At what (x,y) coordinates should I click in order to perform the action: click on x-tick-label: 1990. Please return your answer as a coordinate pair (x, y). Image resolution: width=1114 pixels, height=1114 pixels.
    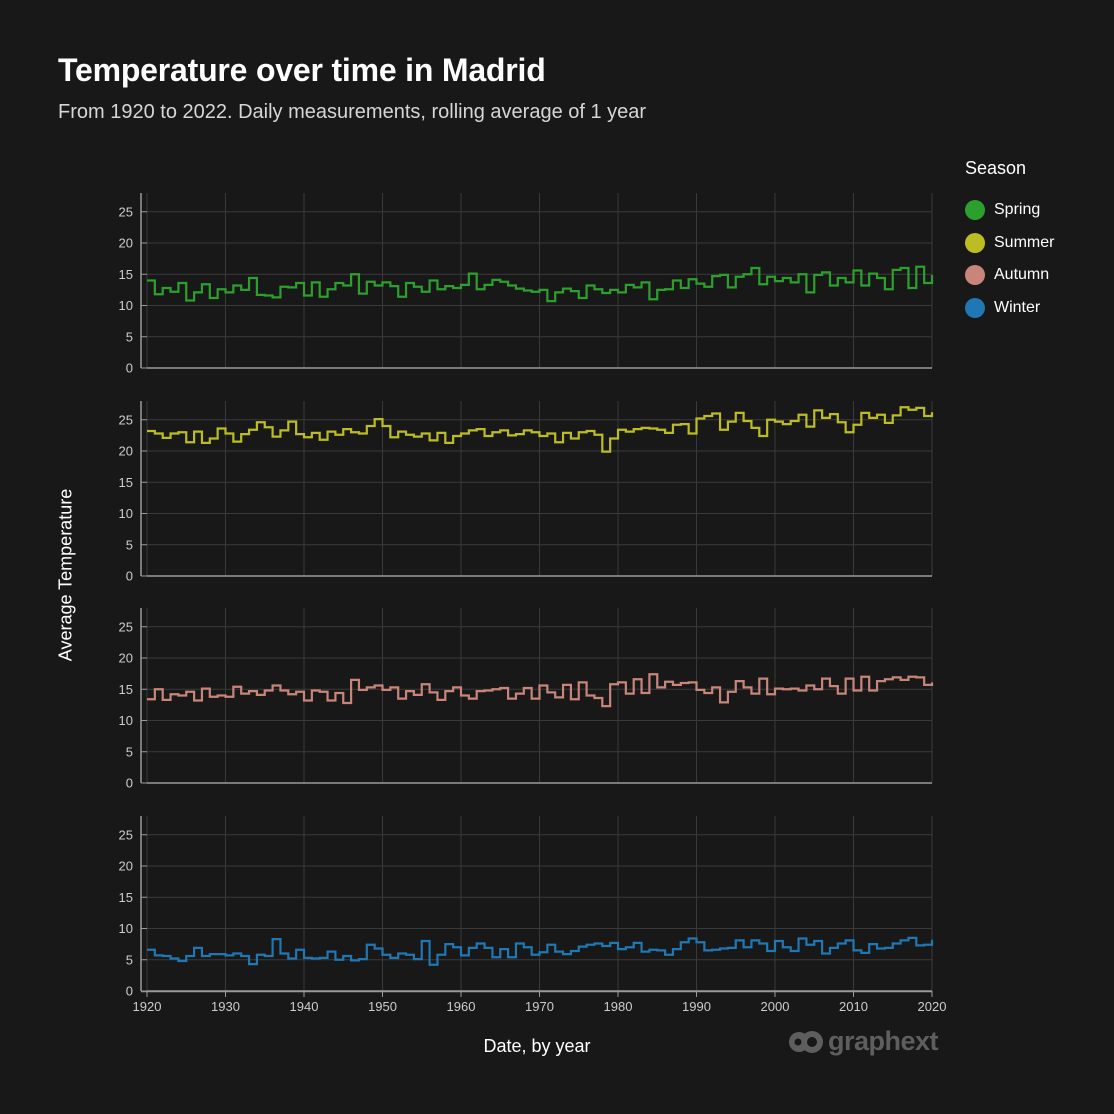
    Looking at the image, I should click on (696, 1006).